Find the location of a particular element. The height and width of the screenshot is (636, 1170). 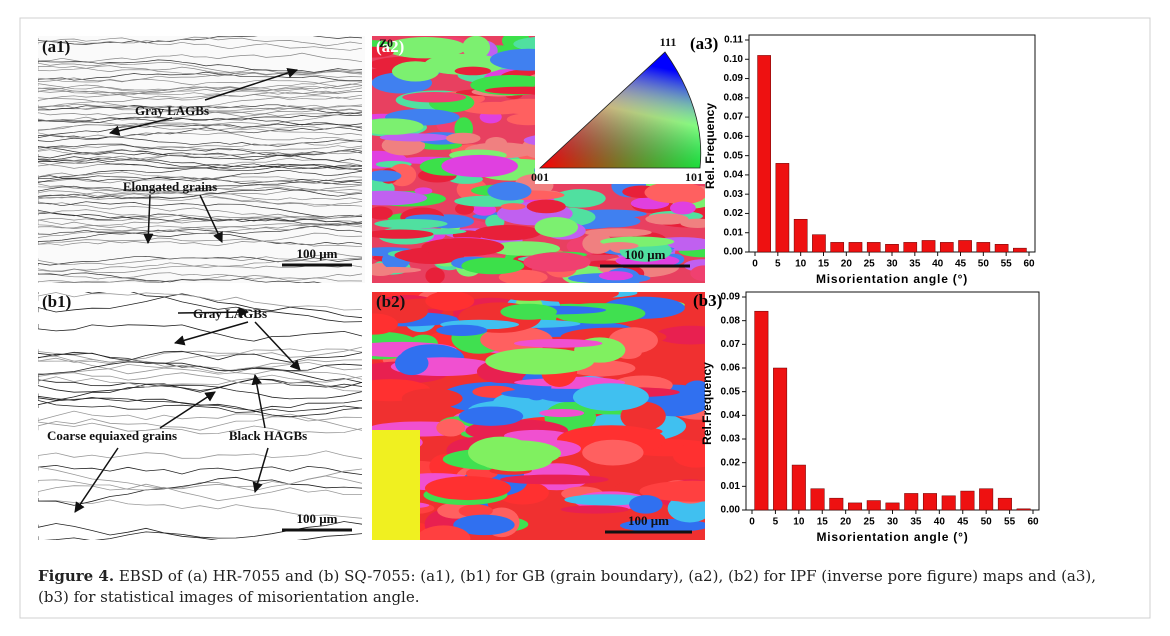

y-axis-title: Rel.Frequency is located at coordinates (707, 403).